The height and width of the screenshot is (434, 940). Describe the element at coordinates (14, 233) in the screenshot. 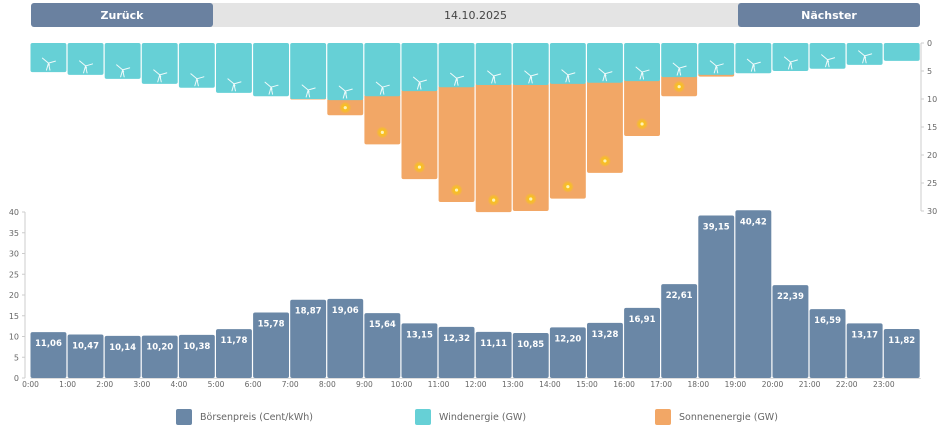

I see `price-axis-tick-label: 35` at that location.